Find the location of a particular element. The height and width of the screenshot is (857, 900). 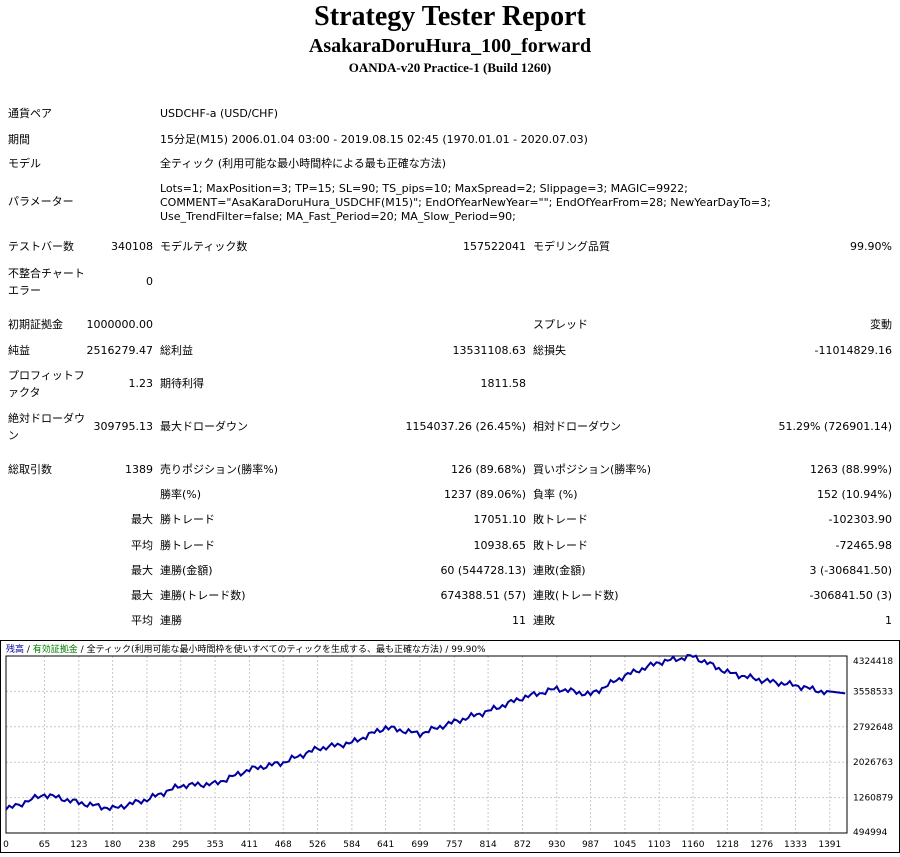

expected-value: 1811.58 is located at coordinates (503, 383).